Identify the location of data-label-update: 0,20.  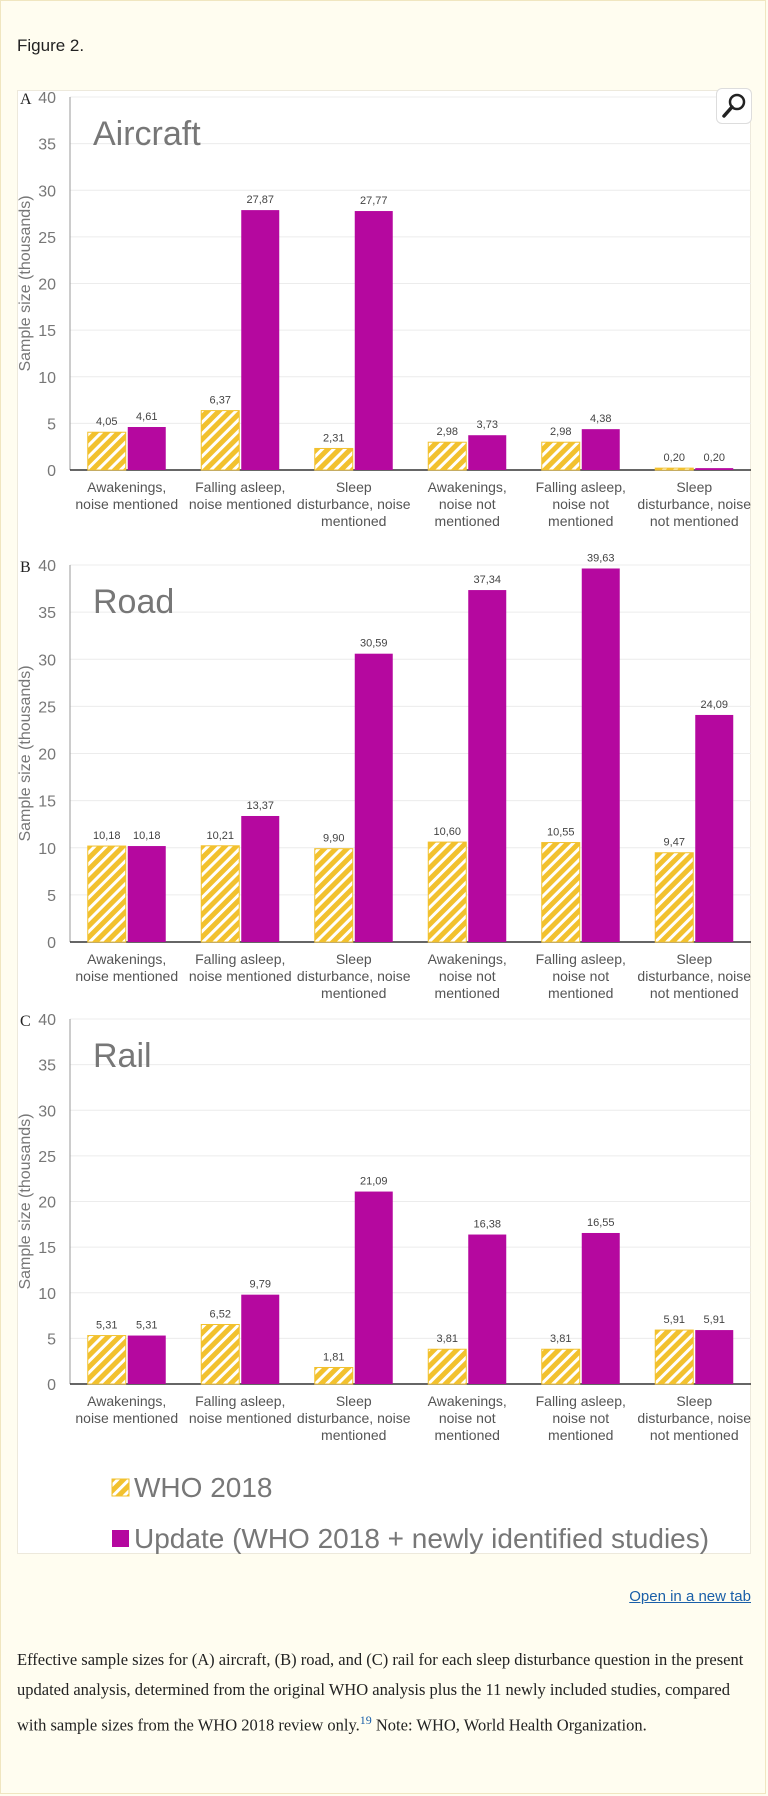
(714, 458).